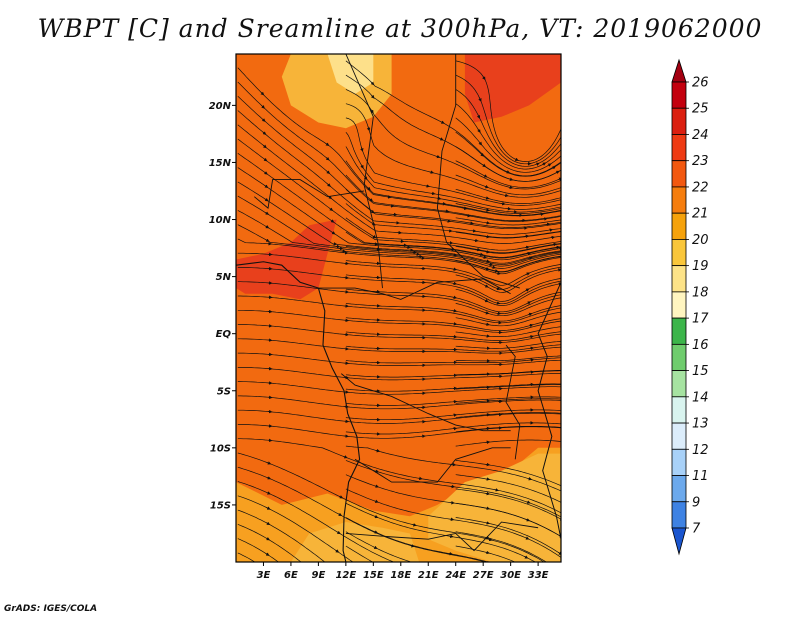  What do you see at coordinates (373, 575) in the screenshot?
I see `lon-tick-label: 15E` at bounding box center [373, 575].